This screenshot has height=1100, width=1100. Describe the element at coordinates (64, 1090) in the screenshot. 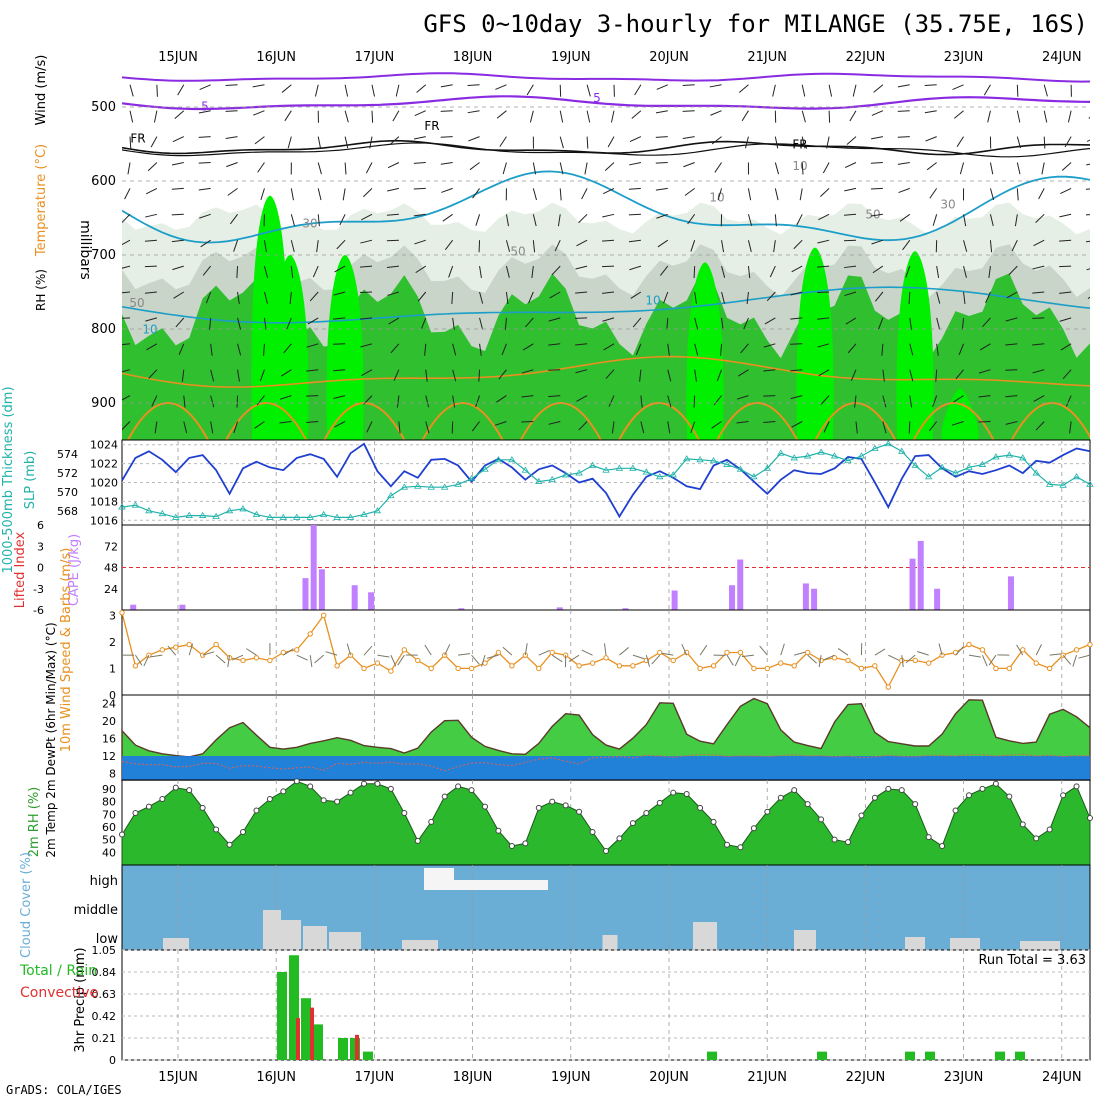

I see `footer-credit: GrADS: COLA/IGES` at that location.